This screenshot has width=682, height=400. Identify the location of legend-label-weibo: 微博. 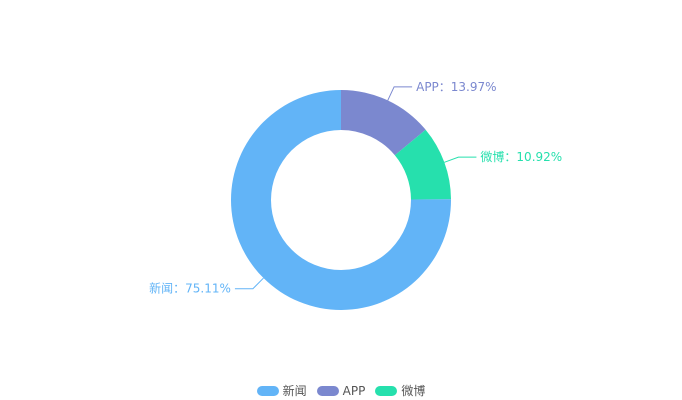
(413, 391).